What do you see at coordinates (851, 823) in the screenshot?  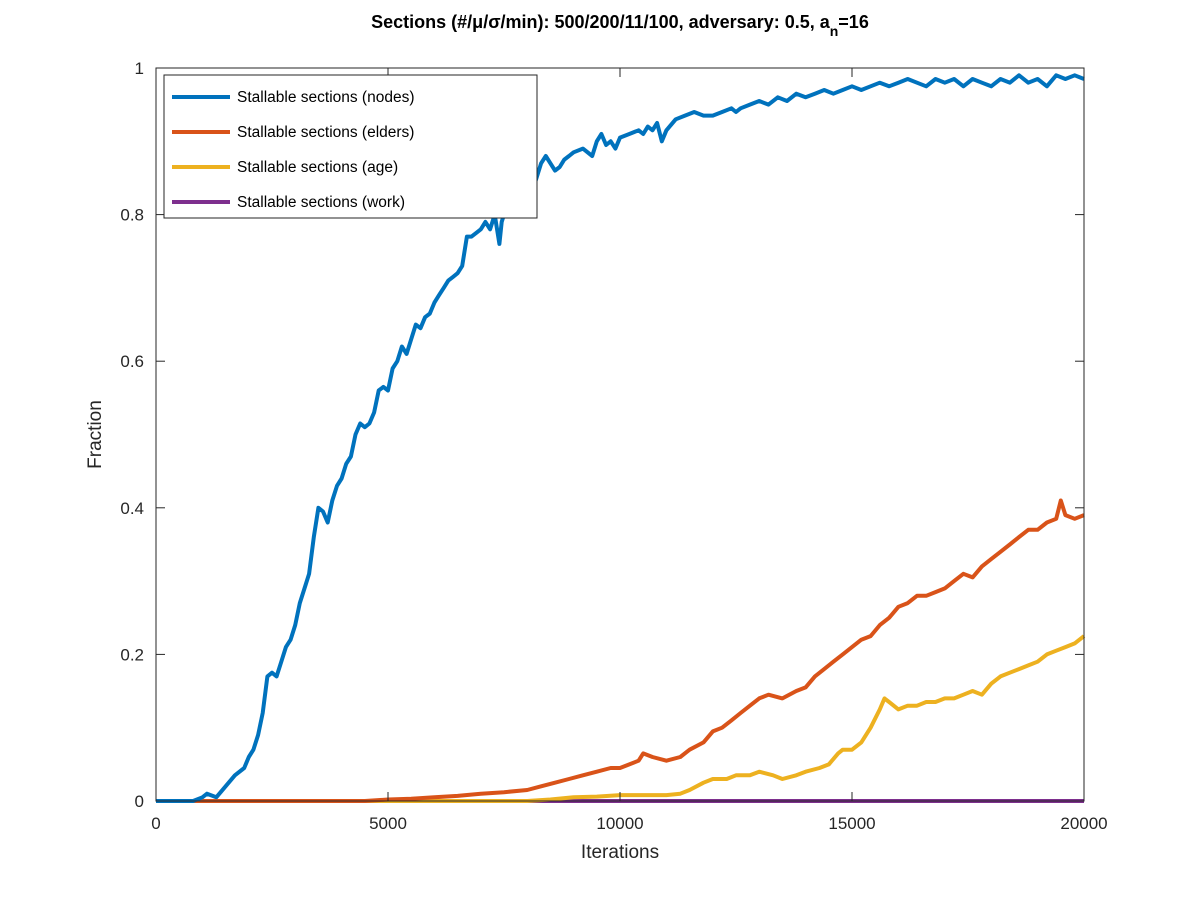 I see `x-tick-label: 15000` at bounding box center [851, 823].